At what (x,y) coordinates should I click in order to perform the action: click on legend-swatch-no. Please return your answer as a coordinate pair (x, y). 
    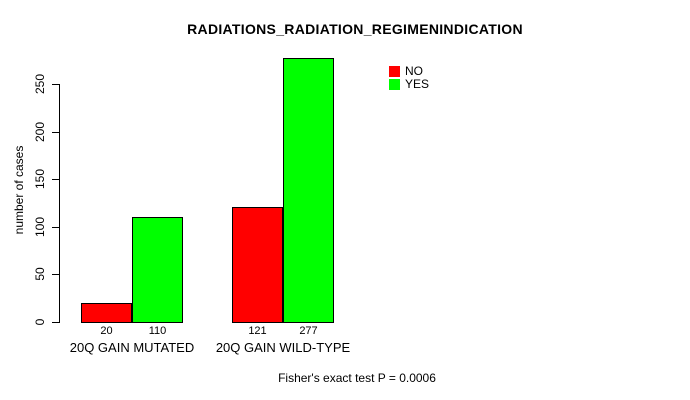
    Looking at the image, I should click on (394, 71).